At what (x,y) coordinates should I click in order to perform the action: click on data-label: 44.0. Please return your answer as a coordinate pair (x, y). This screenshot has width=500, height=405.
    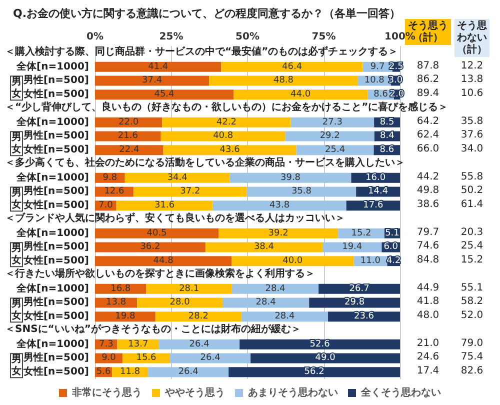
    Looking at the image, I should click on (300, 95).